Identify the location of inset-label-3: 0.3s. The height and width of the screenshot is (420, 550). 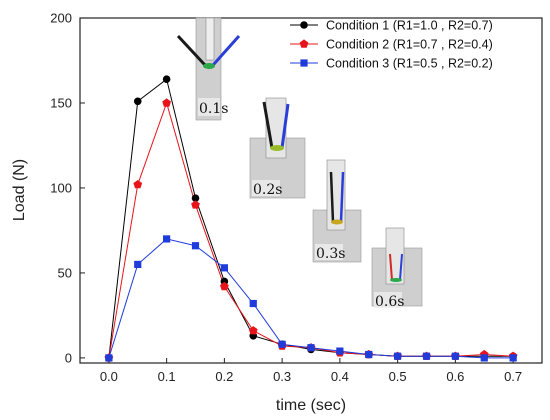
(330, 254).